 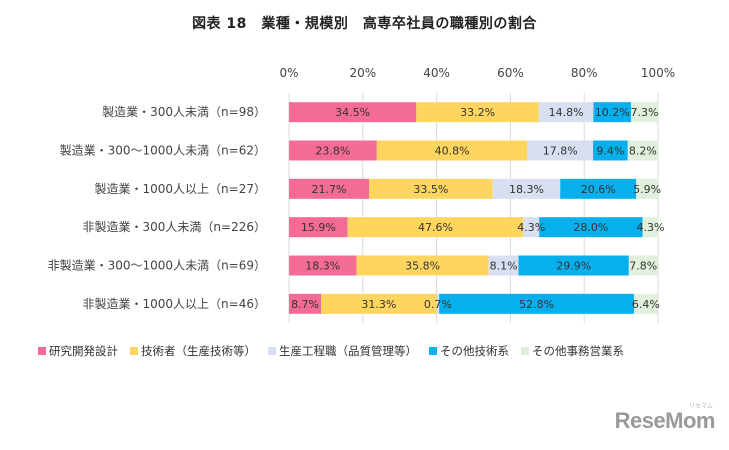 I want to click on category-label: 製造業・300～1000人未満（n=62）, so click(x=163, y=151).